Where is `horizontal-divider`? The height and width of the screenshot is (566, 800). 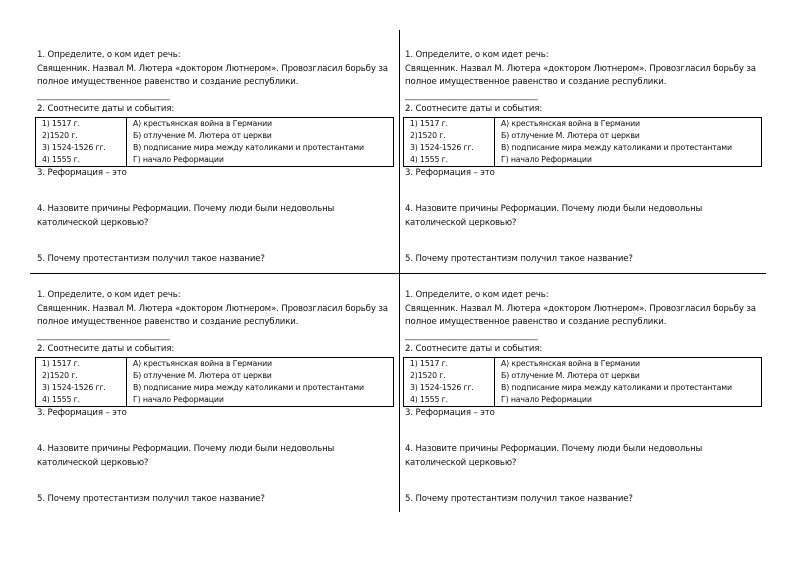
horizontal-divider is located at coordinates (398, 273).